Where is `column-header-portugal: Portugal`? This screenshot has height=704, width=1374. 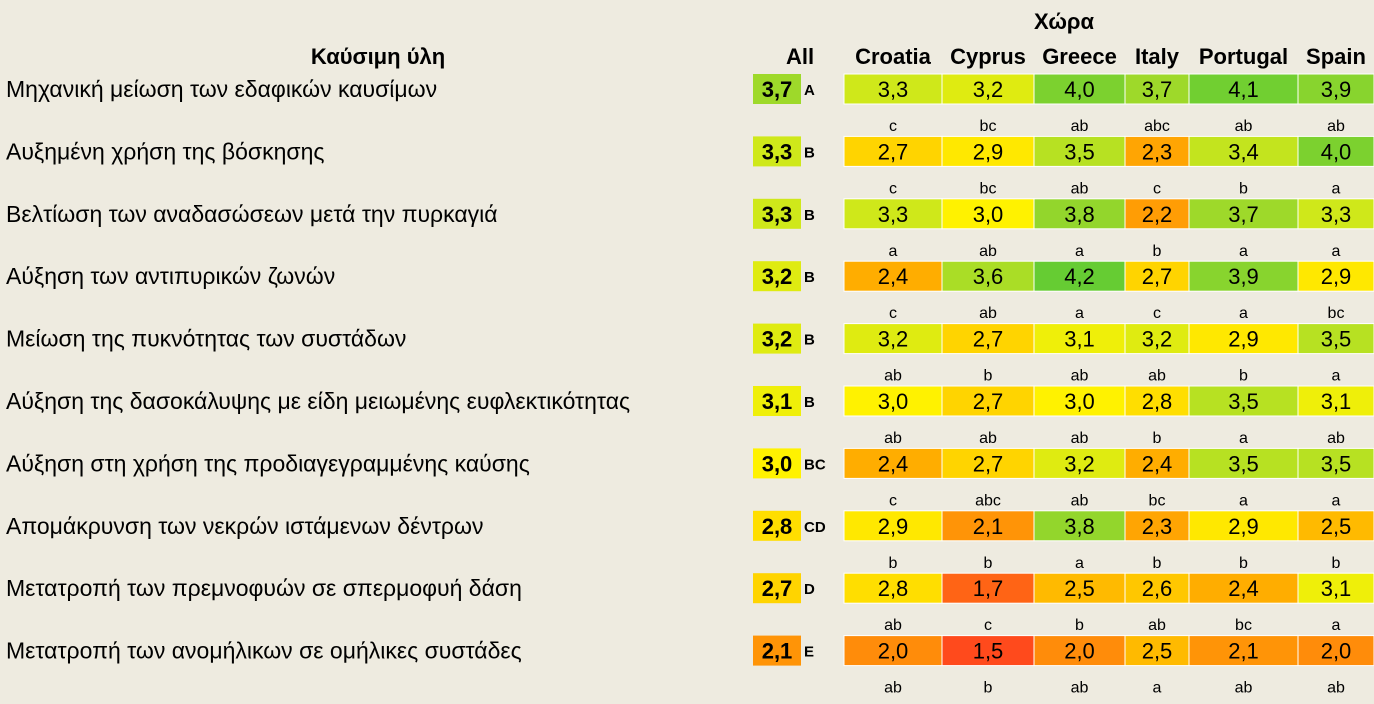 column-header-portugal: Portugal is located at coordinates (1243, 56).